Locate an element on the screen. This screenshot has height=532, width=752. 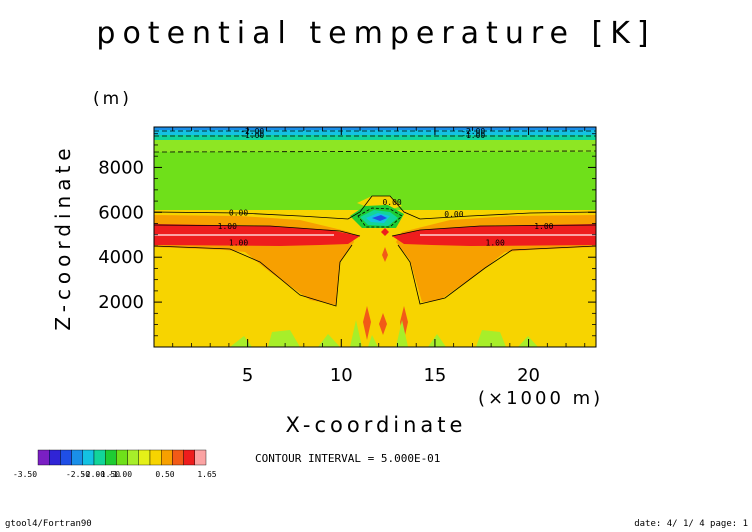
colorbar-label: -1.50 is located at coordinates (108, 474).